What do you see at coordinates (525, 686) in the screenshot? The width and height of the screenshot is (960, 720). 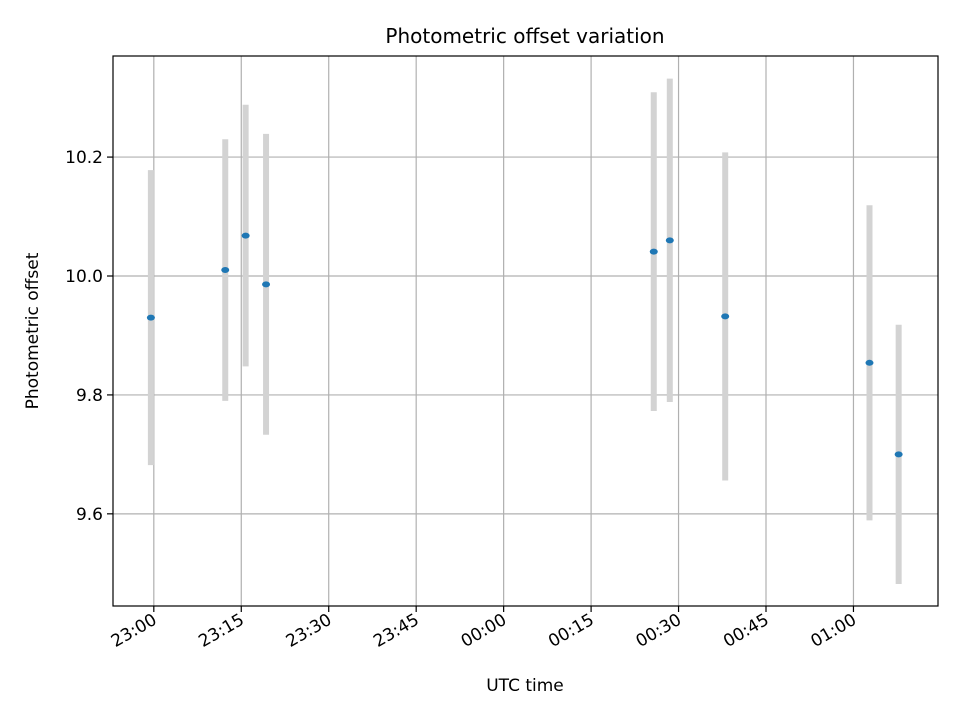 I see `x-axis-label: UTC time` at bounding box center [525, 686].